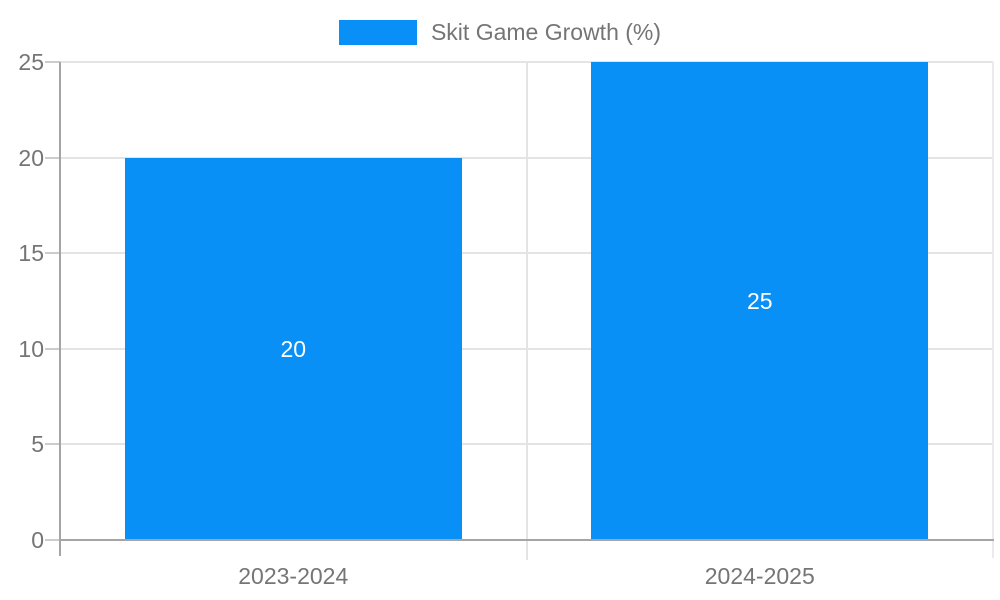 Image resolution: width=1000 pixels, height=600 pixels. Describe the element at coordinates (31, 253) in the screenshot. I see `y-tick-label: 15` at that location.